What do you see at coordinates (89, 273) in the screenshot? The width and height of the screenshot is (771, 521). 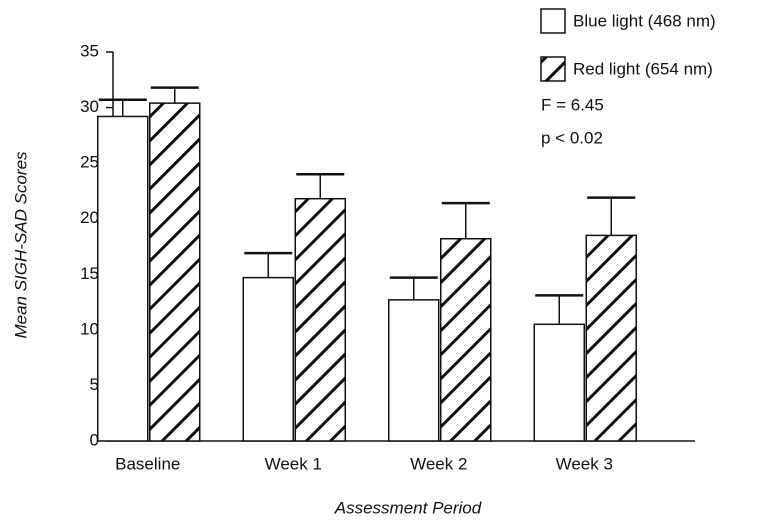 I see `y-tick-label: 15` at bounding box center [89, 273].